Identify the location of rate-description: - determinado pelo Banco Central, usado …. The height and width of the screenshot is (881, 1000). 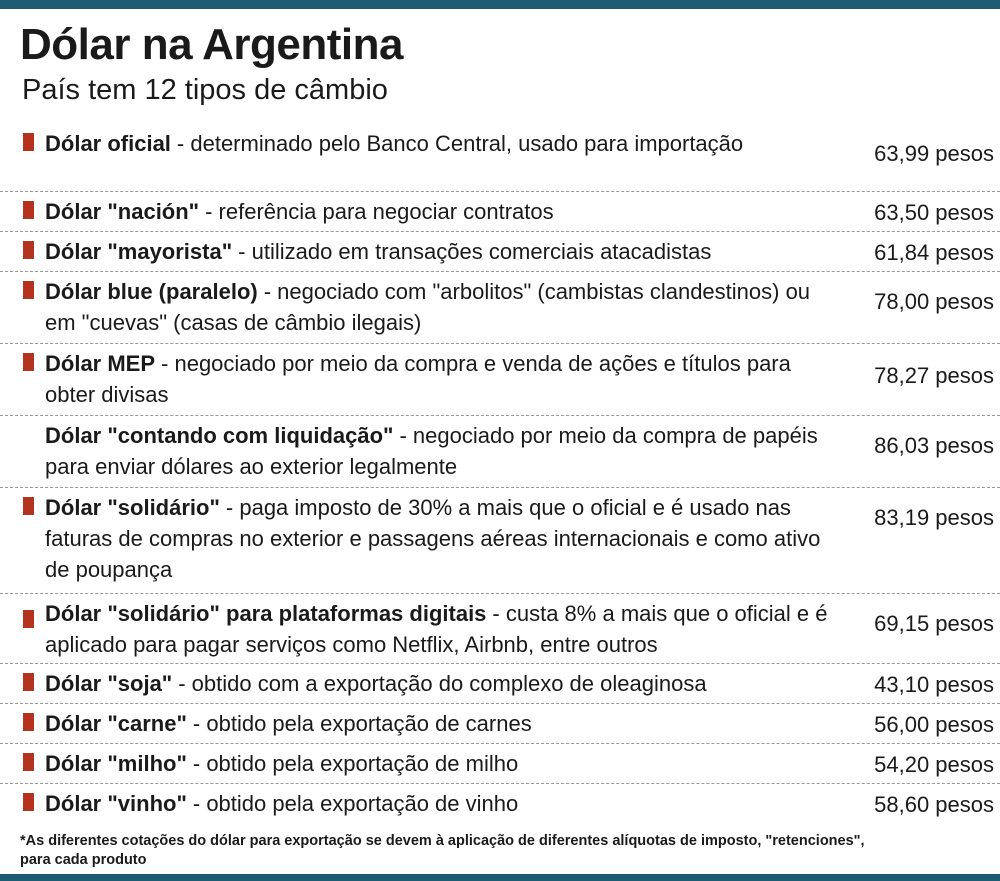
(460, 143).